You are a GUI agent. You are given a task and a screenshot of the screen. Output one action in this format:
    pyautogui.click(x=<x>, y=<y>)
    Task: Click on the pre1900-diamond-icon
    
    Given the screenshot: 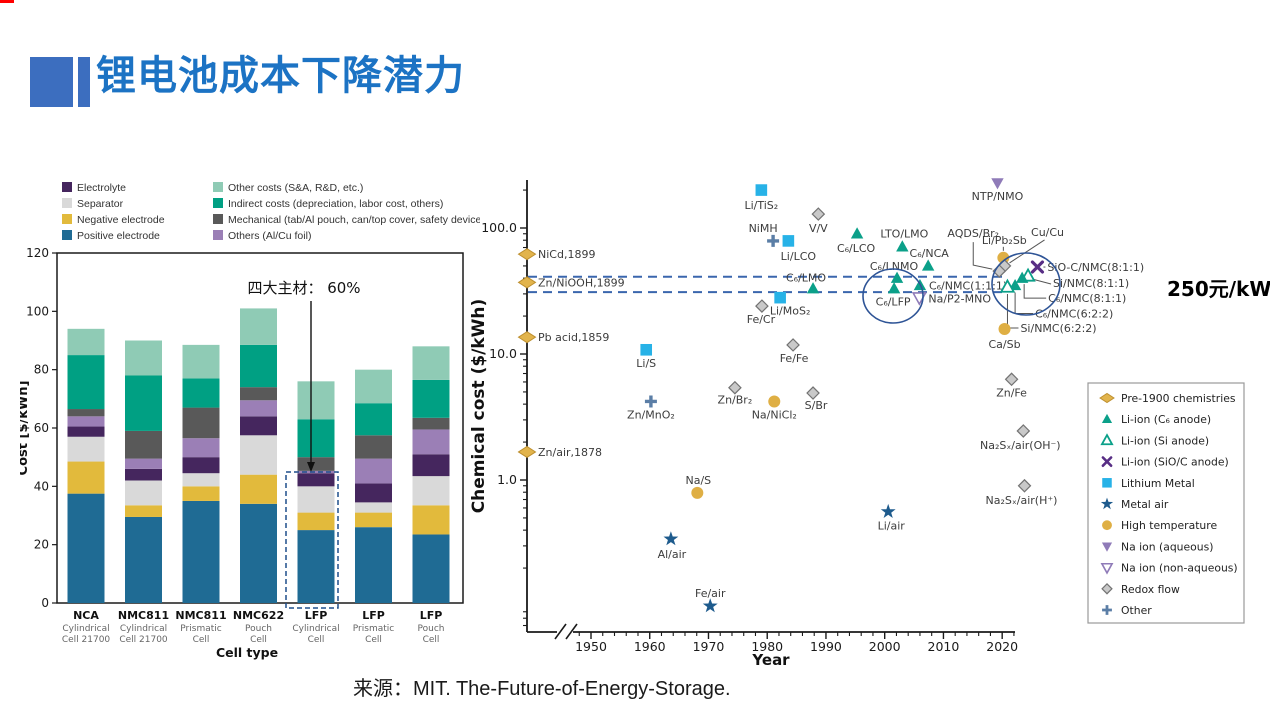 What is the action you would take?
    pyautogui.click(x=527, y=337)
    